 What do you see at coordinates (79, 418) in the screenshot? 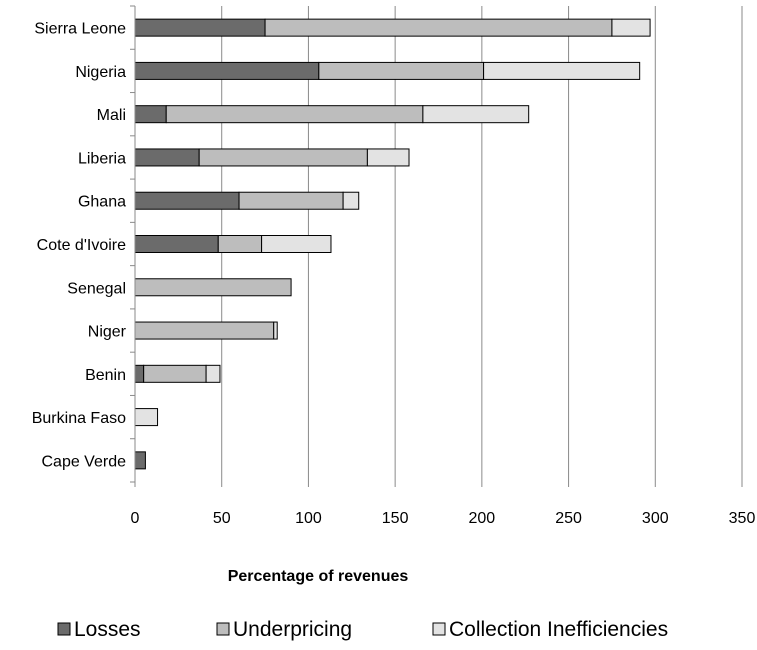
I see `category-label: Burkina Faso` at bounding box center [79, 418].